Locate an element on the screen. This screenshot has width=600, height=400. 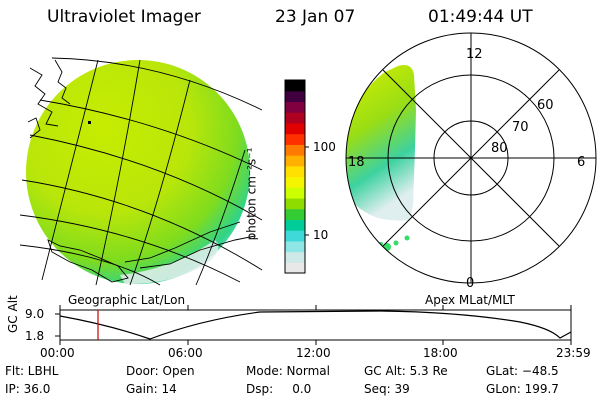
altitude-timeline is located at coordinates (313, 325).